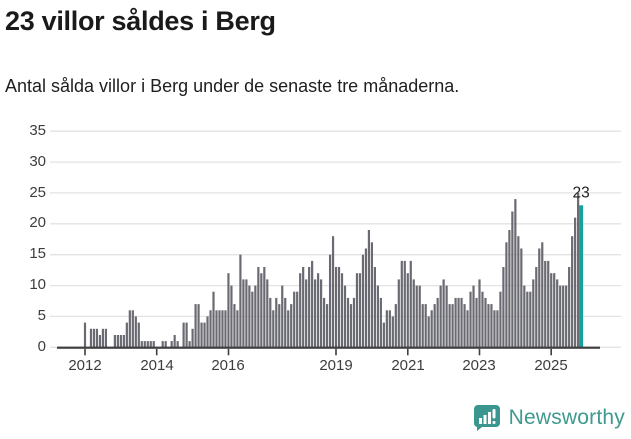  I want to click on newsworthy-logo: Newsworthy, so click(548, 418).